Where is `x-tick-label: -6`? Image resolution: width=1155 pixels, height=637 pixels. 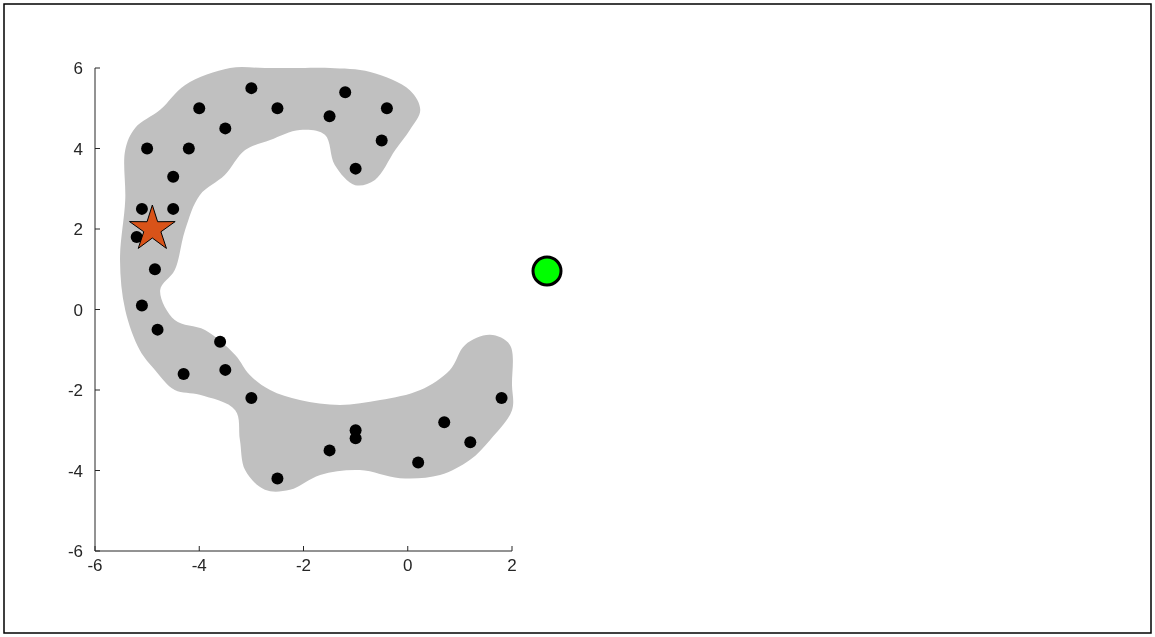 x-tick-label: -6 is located at coordinates (95, 565).